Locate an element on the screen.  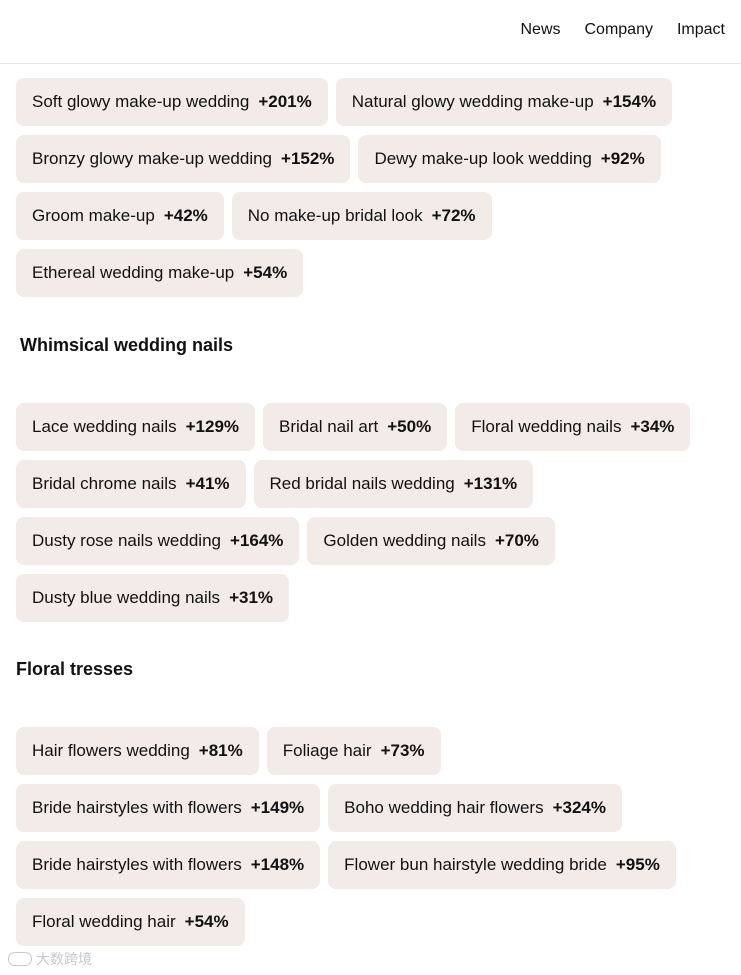
trend-change: +31% is located at coordinates (251, 597).